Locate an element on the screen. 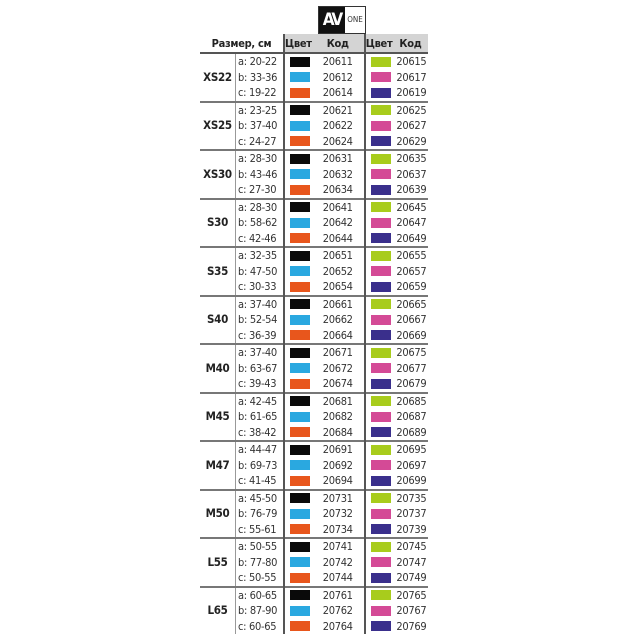 This screenshot has width=640, height=634. product-code: 20611 is located at coordinates (338, 61).